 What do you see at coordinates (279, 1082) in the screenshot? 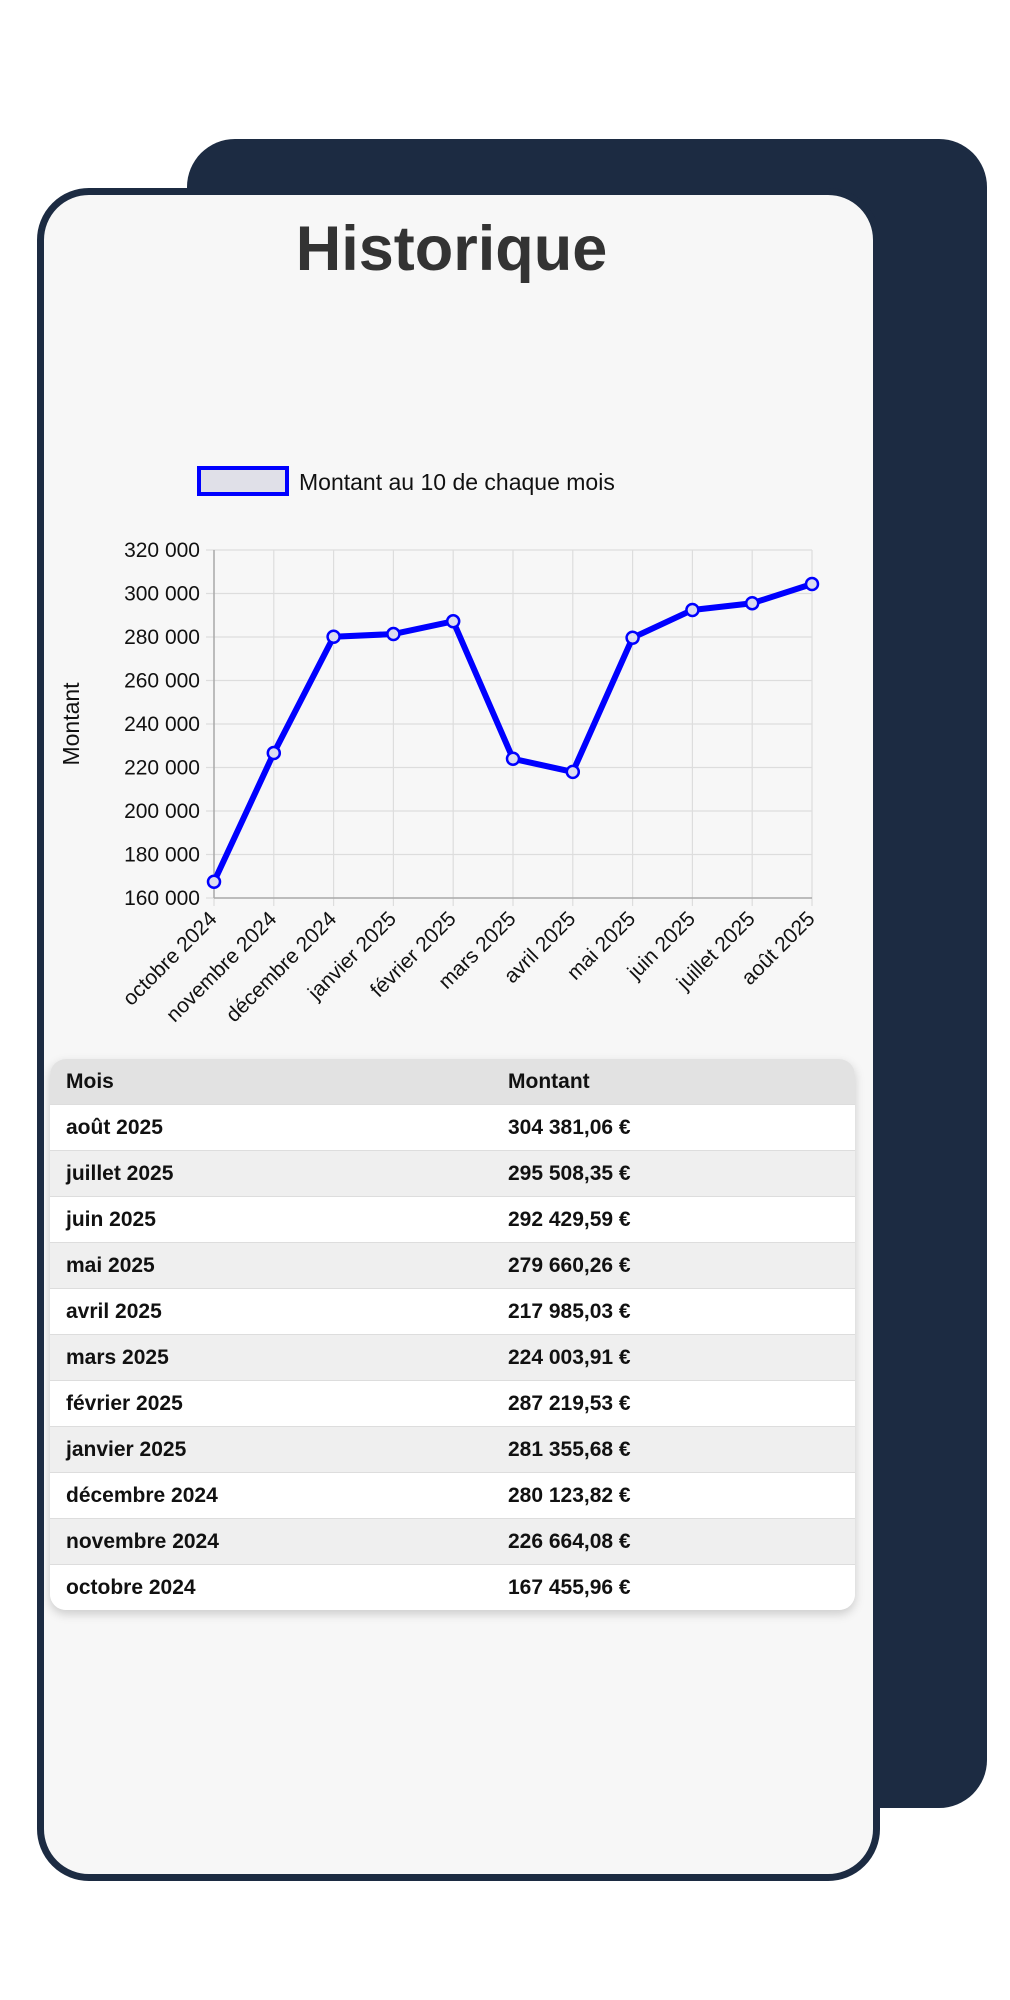
I see `column-header-mois: Mois` at bounding box center [279, 1082].